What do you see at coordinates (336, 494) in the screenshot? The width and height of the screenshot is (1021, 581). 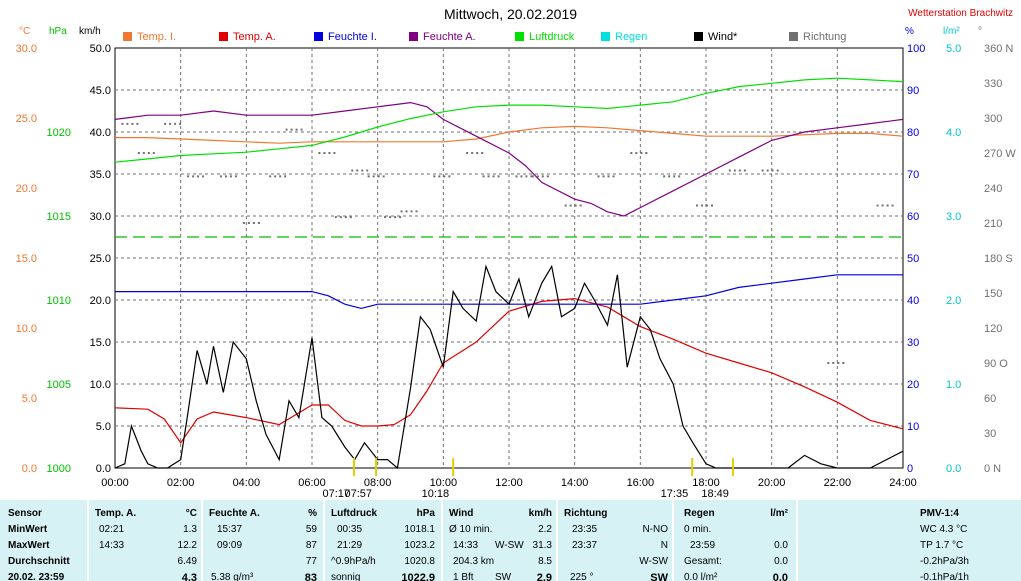 I see `time-marker-label: 07:17` at bounding box center [336, 494].